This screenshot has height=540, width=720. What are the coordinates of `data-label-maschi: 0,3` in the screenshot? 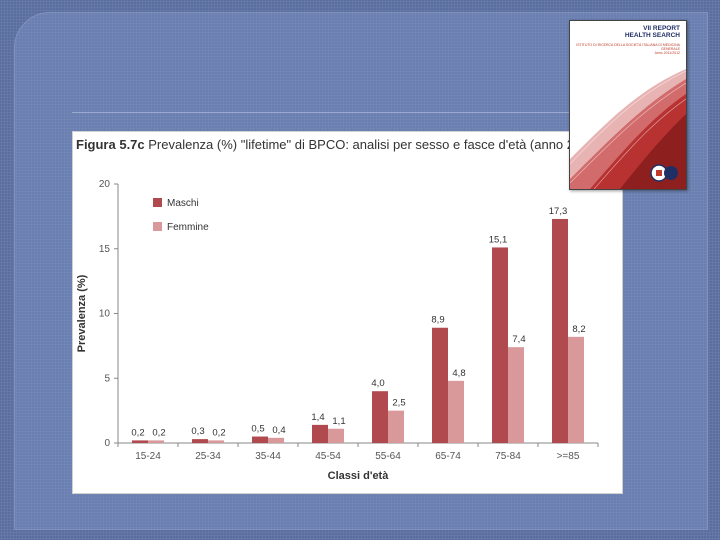 It's located at (197, 431).